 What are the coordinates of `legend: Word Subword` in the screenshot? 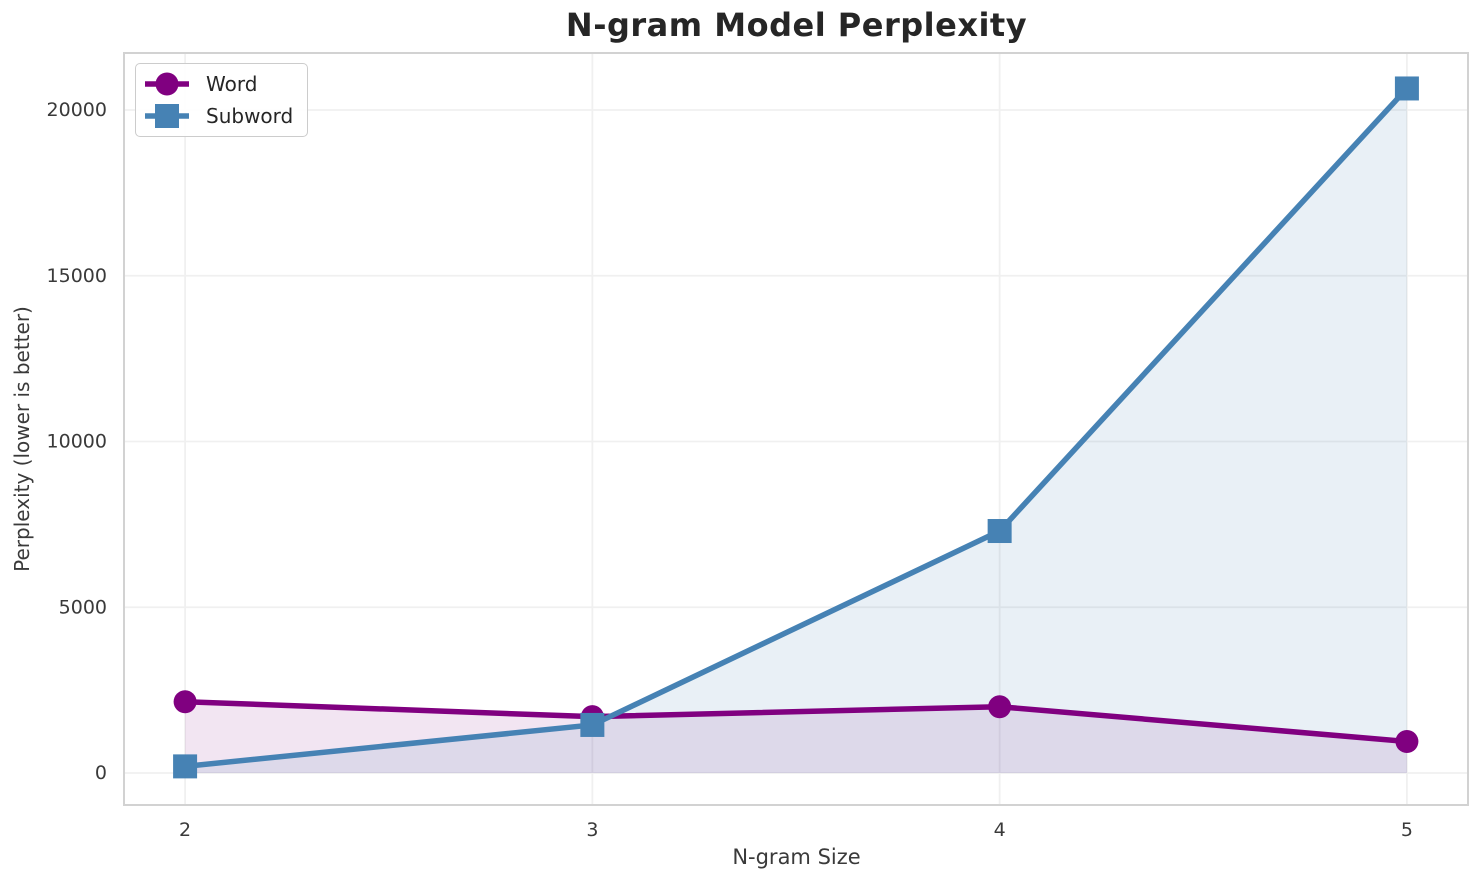 It's located at (222, 100).